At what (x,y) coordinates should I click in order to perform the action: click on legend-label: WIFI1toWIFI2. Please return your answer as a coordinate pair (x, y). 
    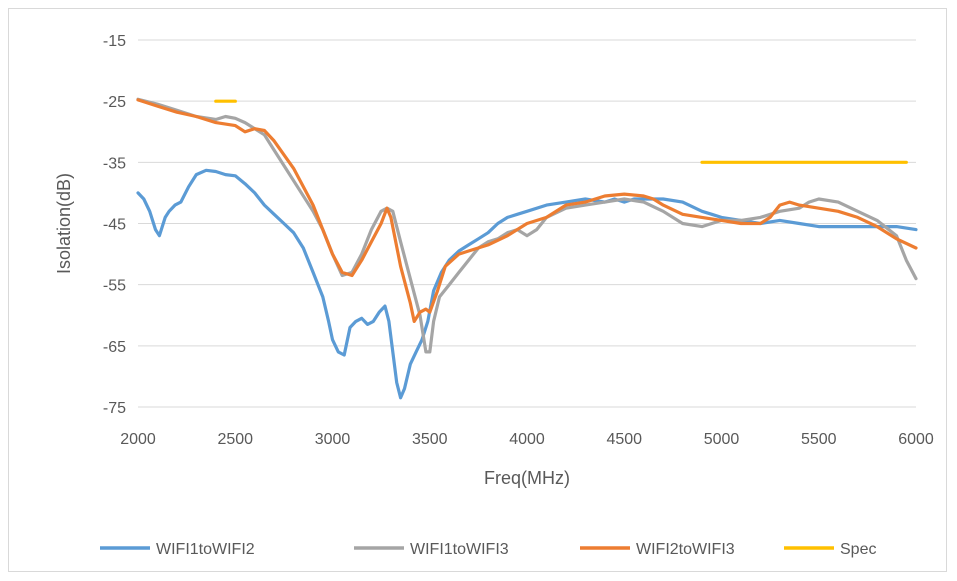
    Looking at the image, I should click on (205, 549).